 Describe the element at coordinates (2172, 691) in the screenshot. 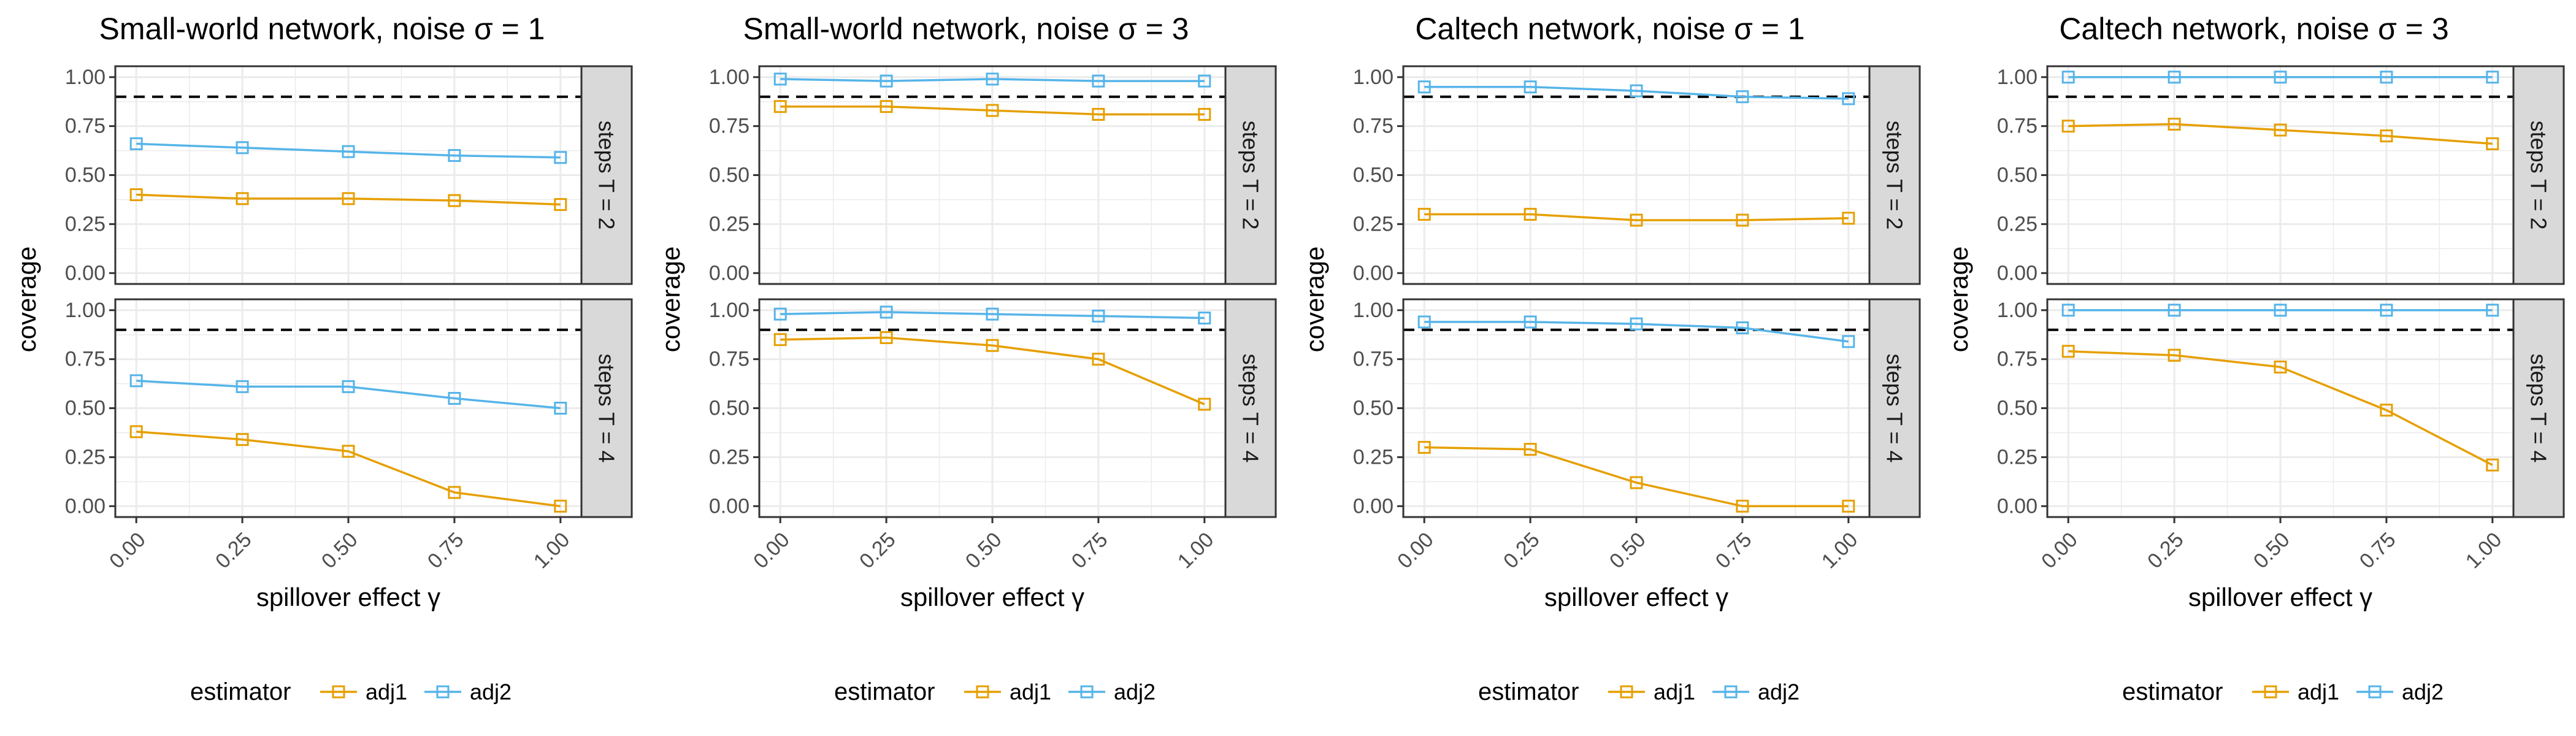

I see `legend-title: estimator` at that location.